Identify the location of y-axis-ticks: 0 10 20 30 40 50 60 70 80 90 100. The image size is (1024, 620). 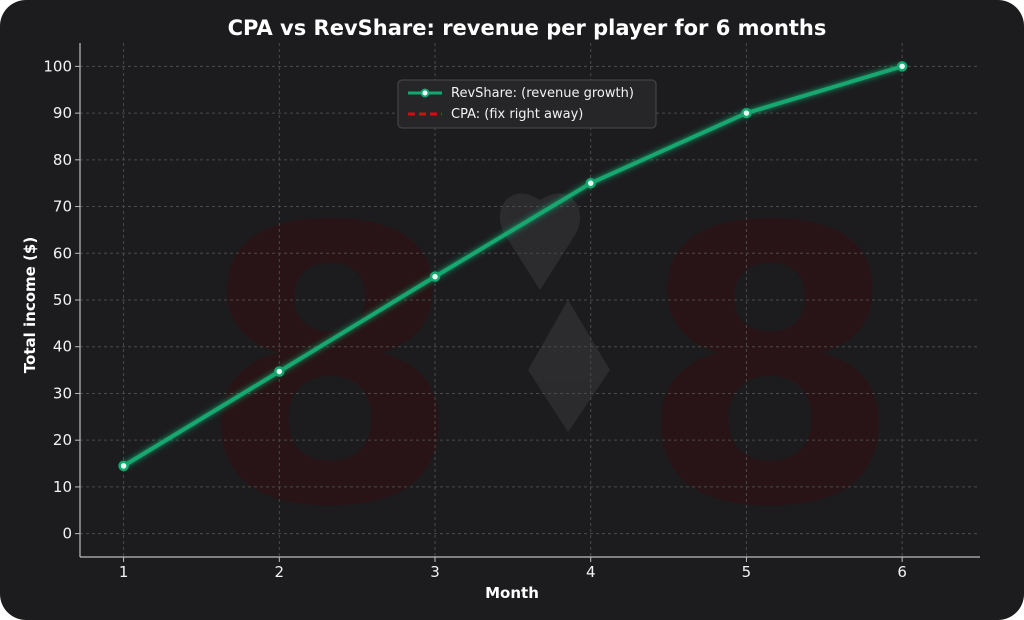
(61, 300).